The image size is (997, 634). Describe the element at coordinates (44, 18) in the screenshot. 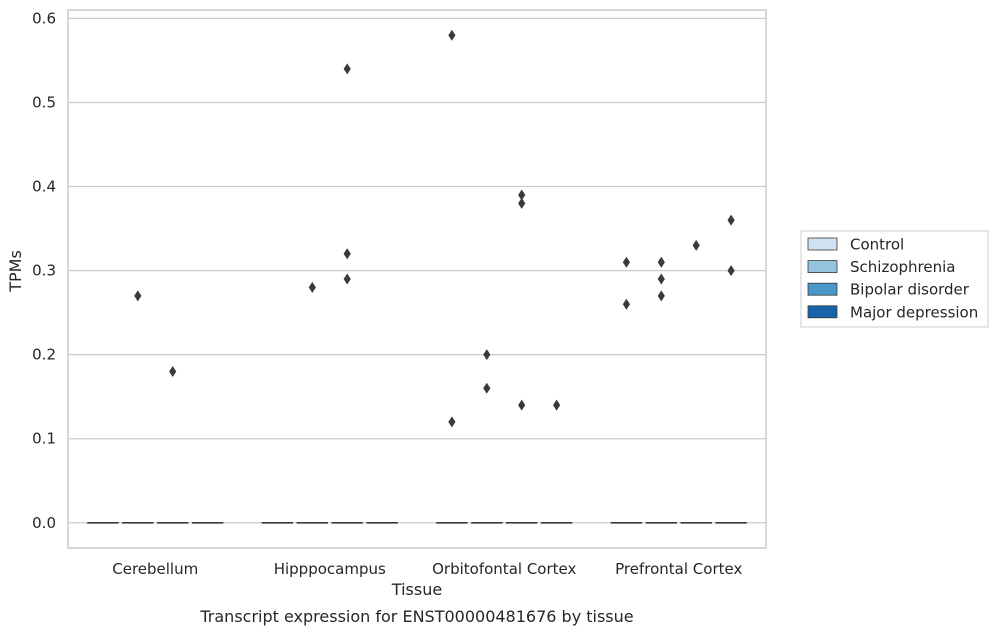

I see `y-tick-label: 0.6` at that location.